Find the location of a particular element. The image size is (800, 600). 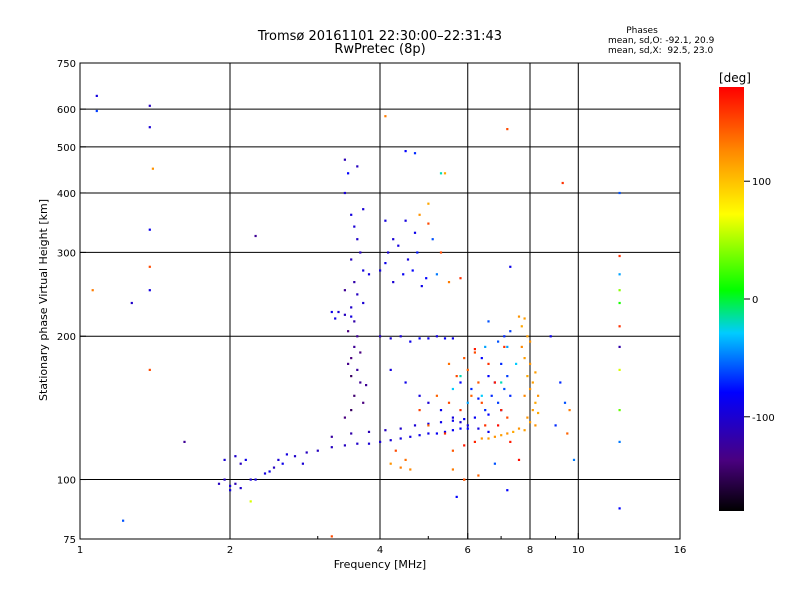

x-tick-label: 8 is located at coordinates (530, 550).